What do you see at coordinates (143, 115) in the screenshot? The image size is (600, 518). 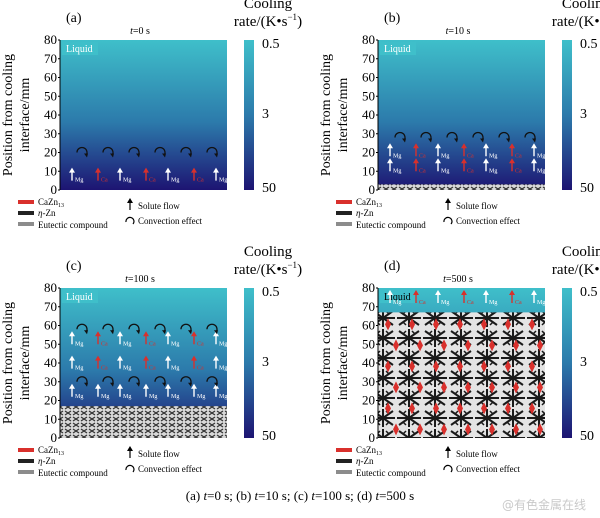 I see `liquid-region` at bounding box center [143, 115].